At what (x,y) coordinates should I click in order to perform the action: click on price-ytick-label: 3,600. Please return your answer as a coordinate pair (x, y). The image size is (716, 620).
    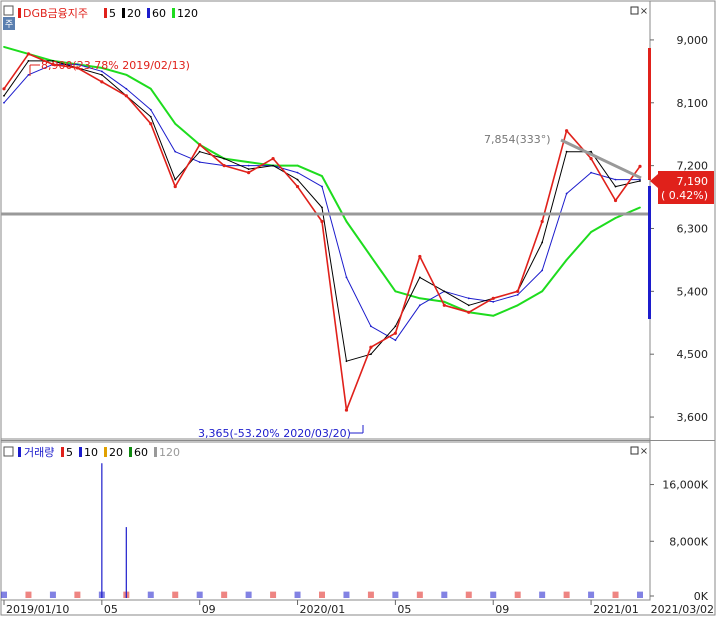
    Looking at the image, I should click on (693, 417).